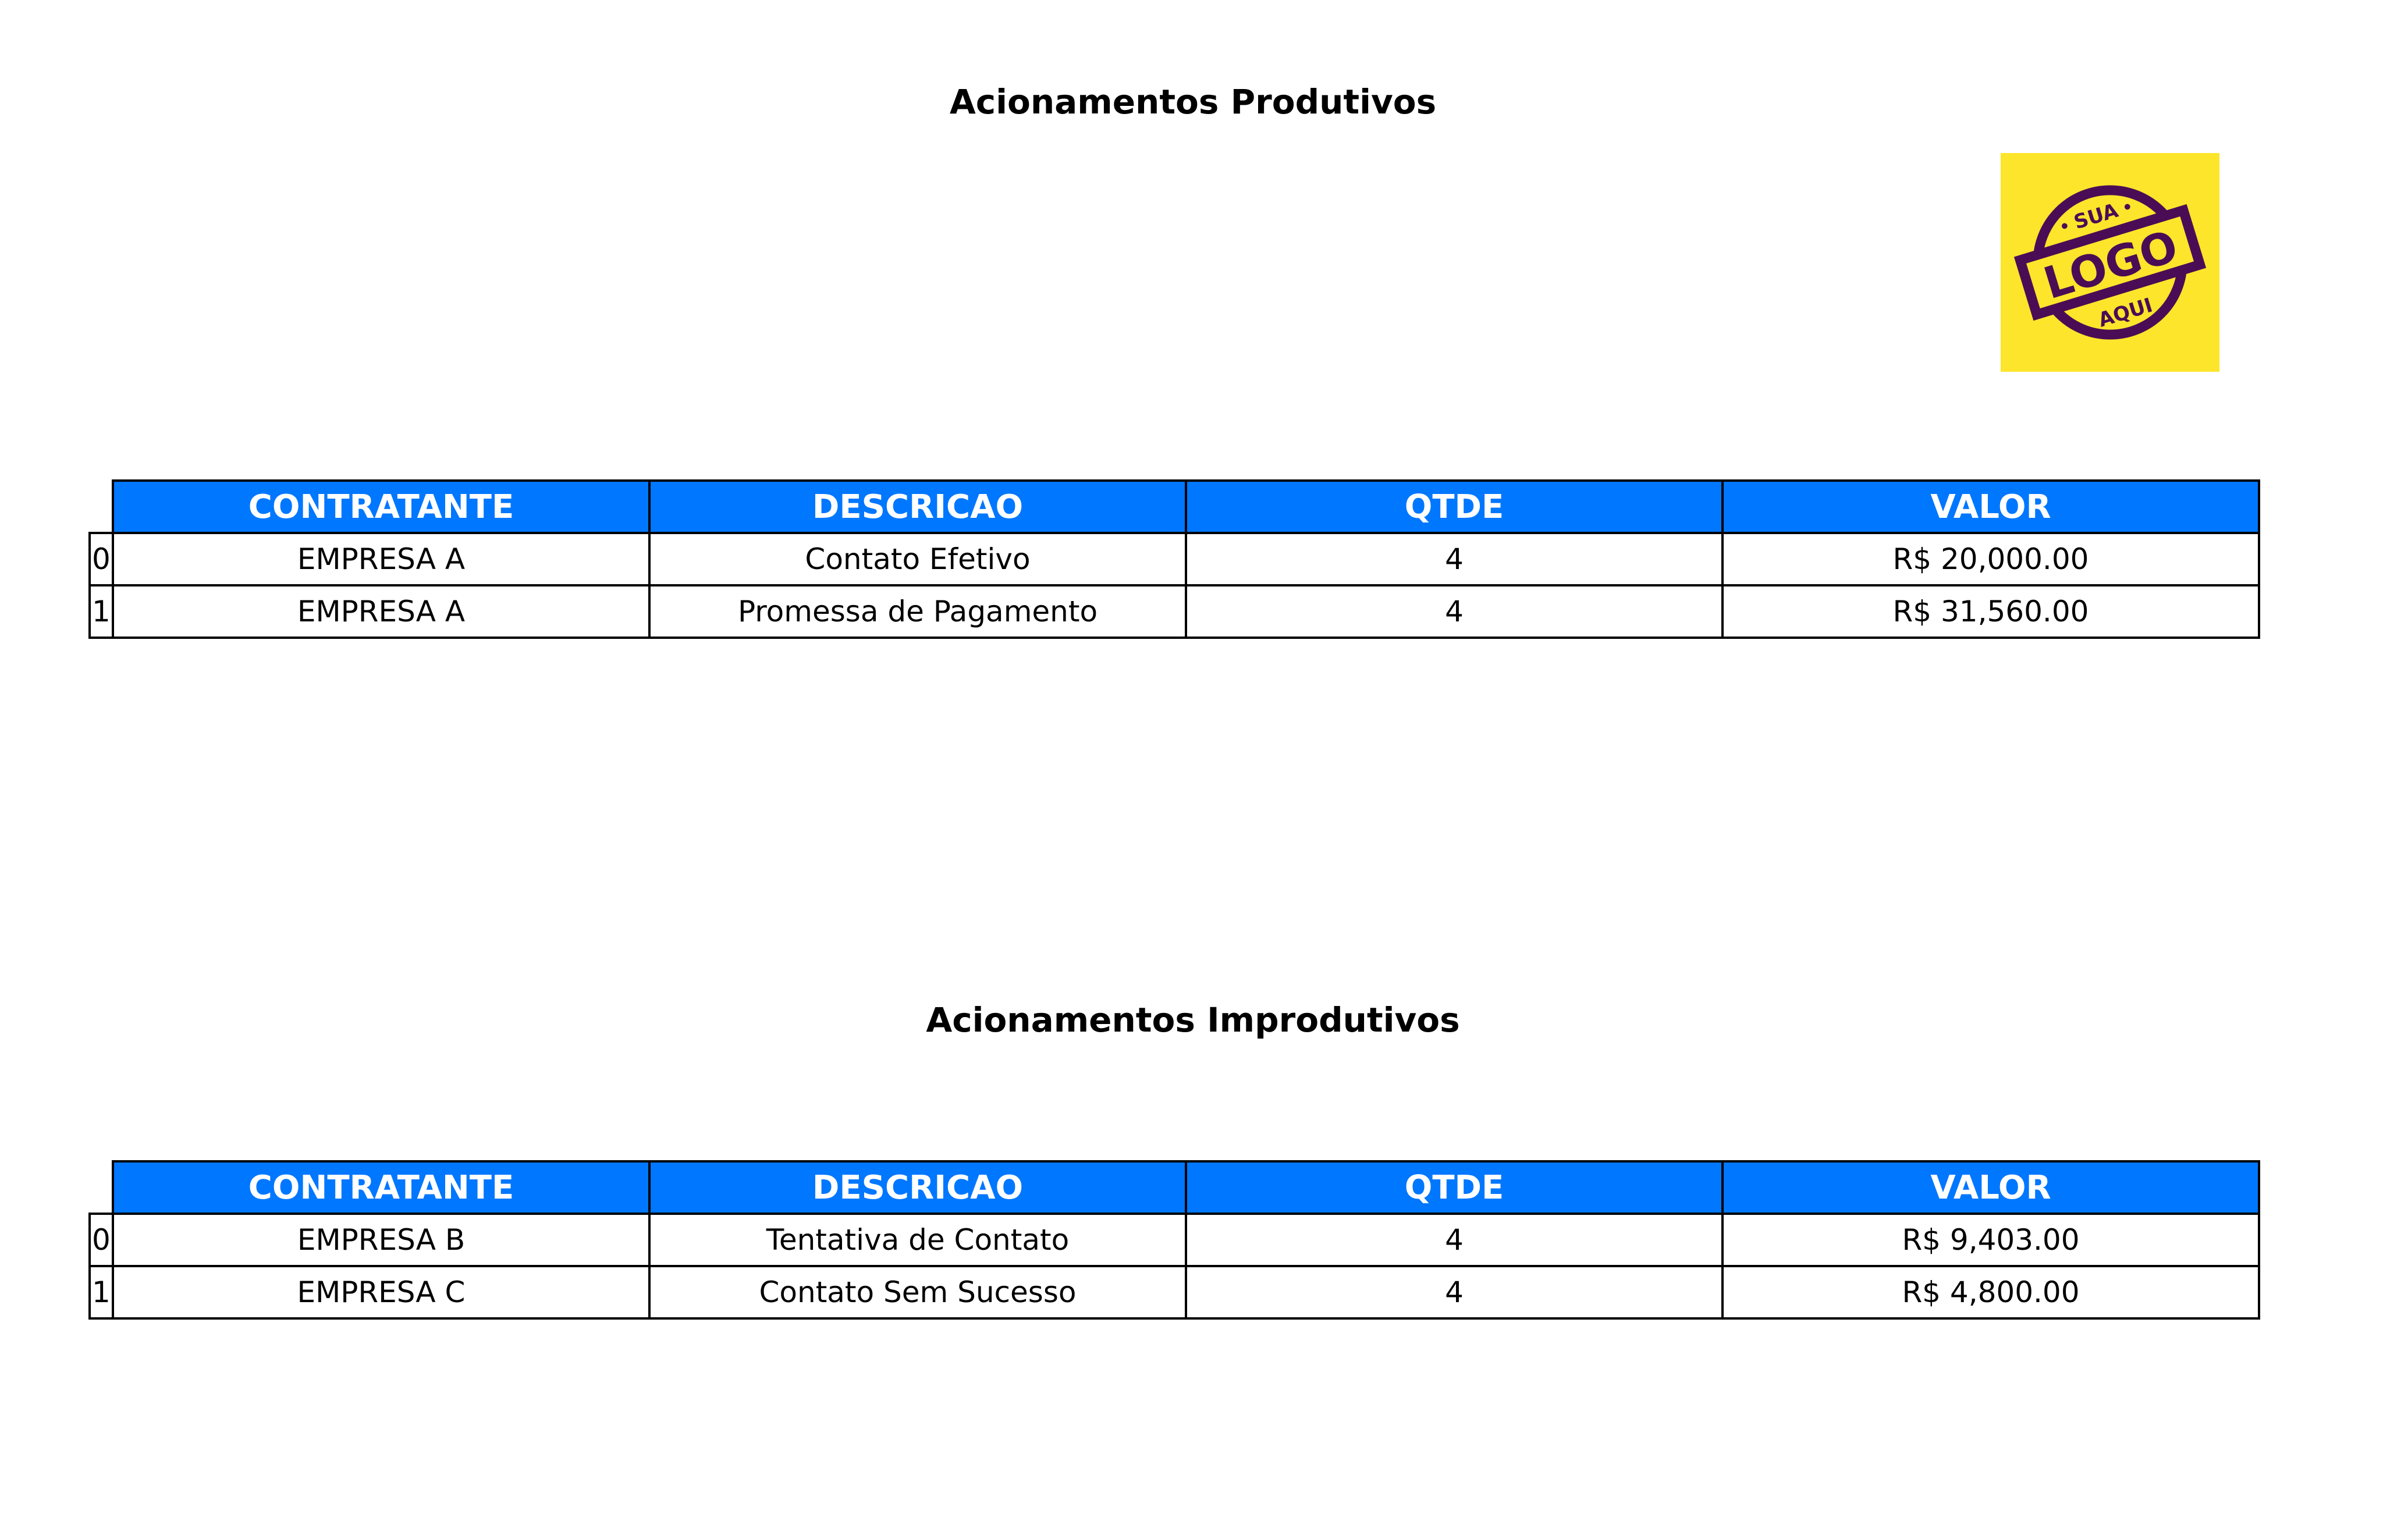 This screenshot has width=2408, height=1518. What do you see at coordinates (1990, 559) in the screenshot?
I see `cell-valor: R$ 20,000.00` at bounding box center [1990, 559].